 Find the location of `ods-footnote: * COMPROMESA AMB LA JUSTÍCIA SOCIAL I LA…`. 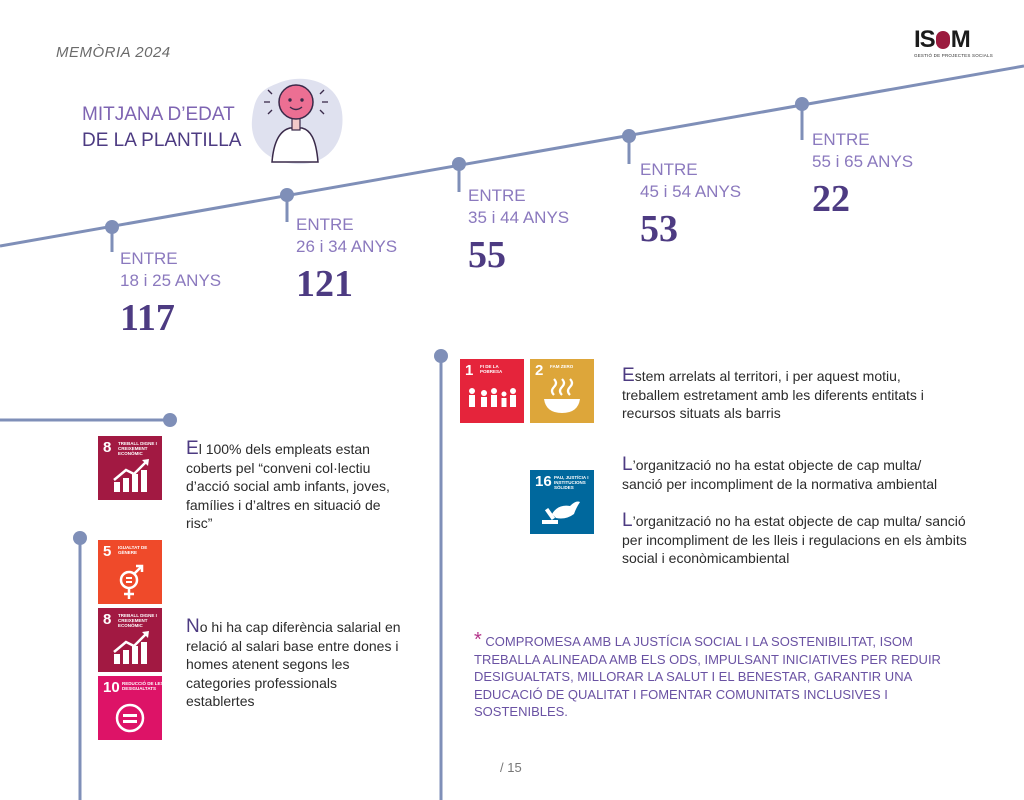

ods-footnote: * COMPROMESA AMB LA JUSTÍCIA SOCIAL I LA… is located at coordinates (709, 675).